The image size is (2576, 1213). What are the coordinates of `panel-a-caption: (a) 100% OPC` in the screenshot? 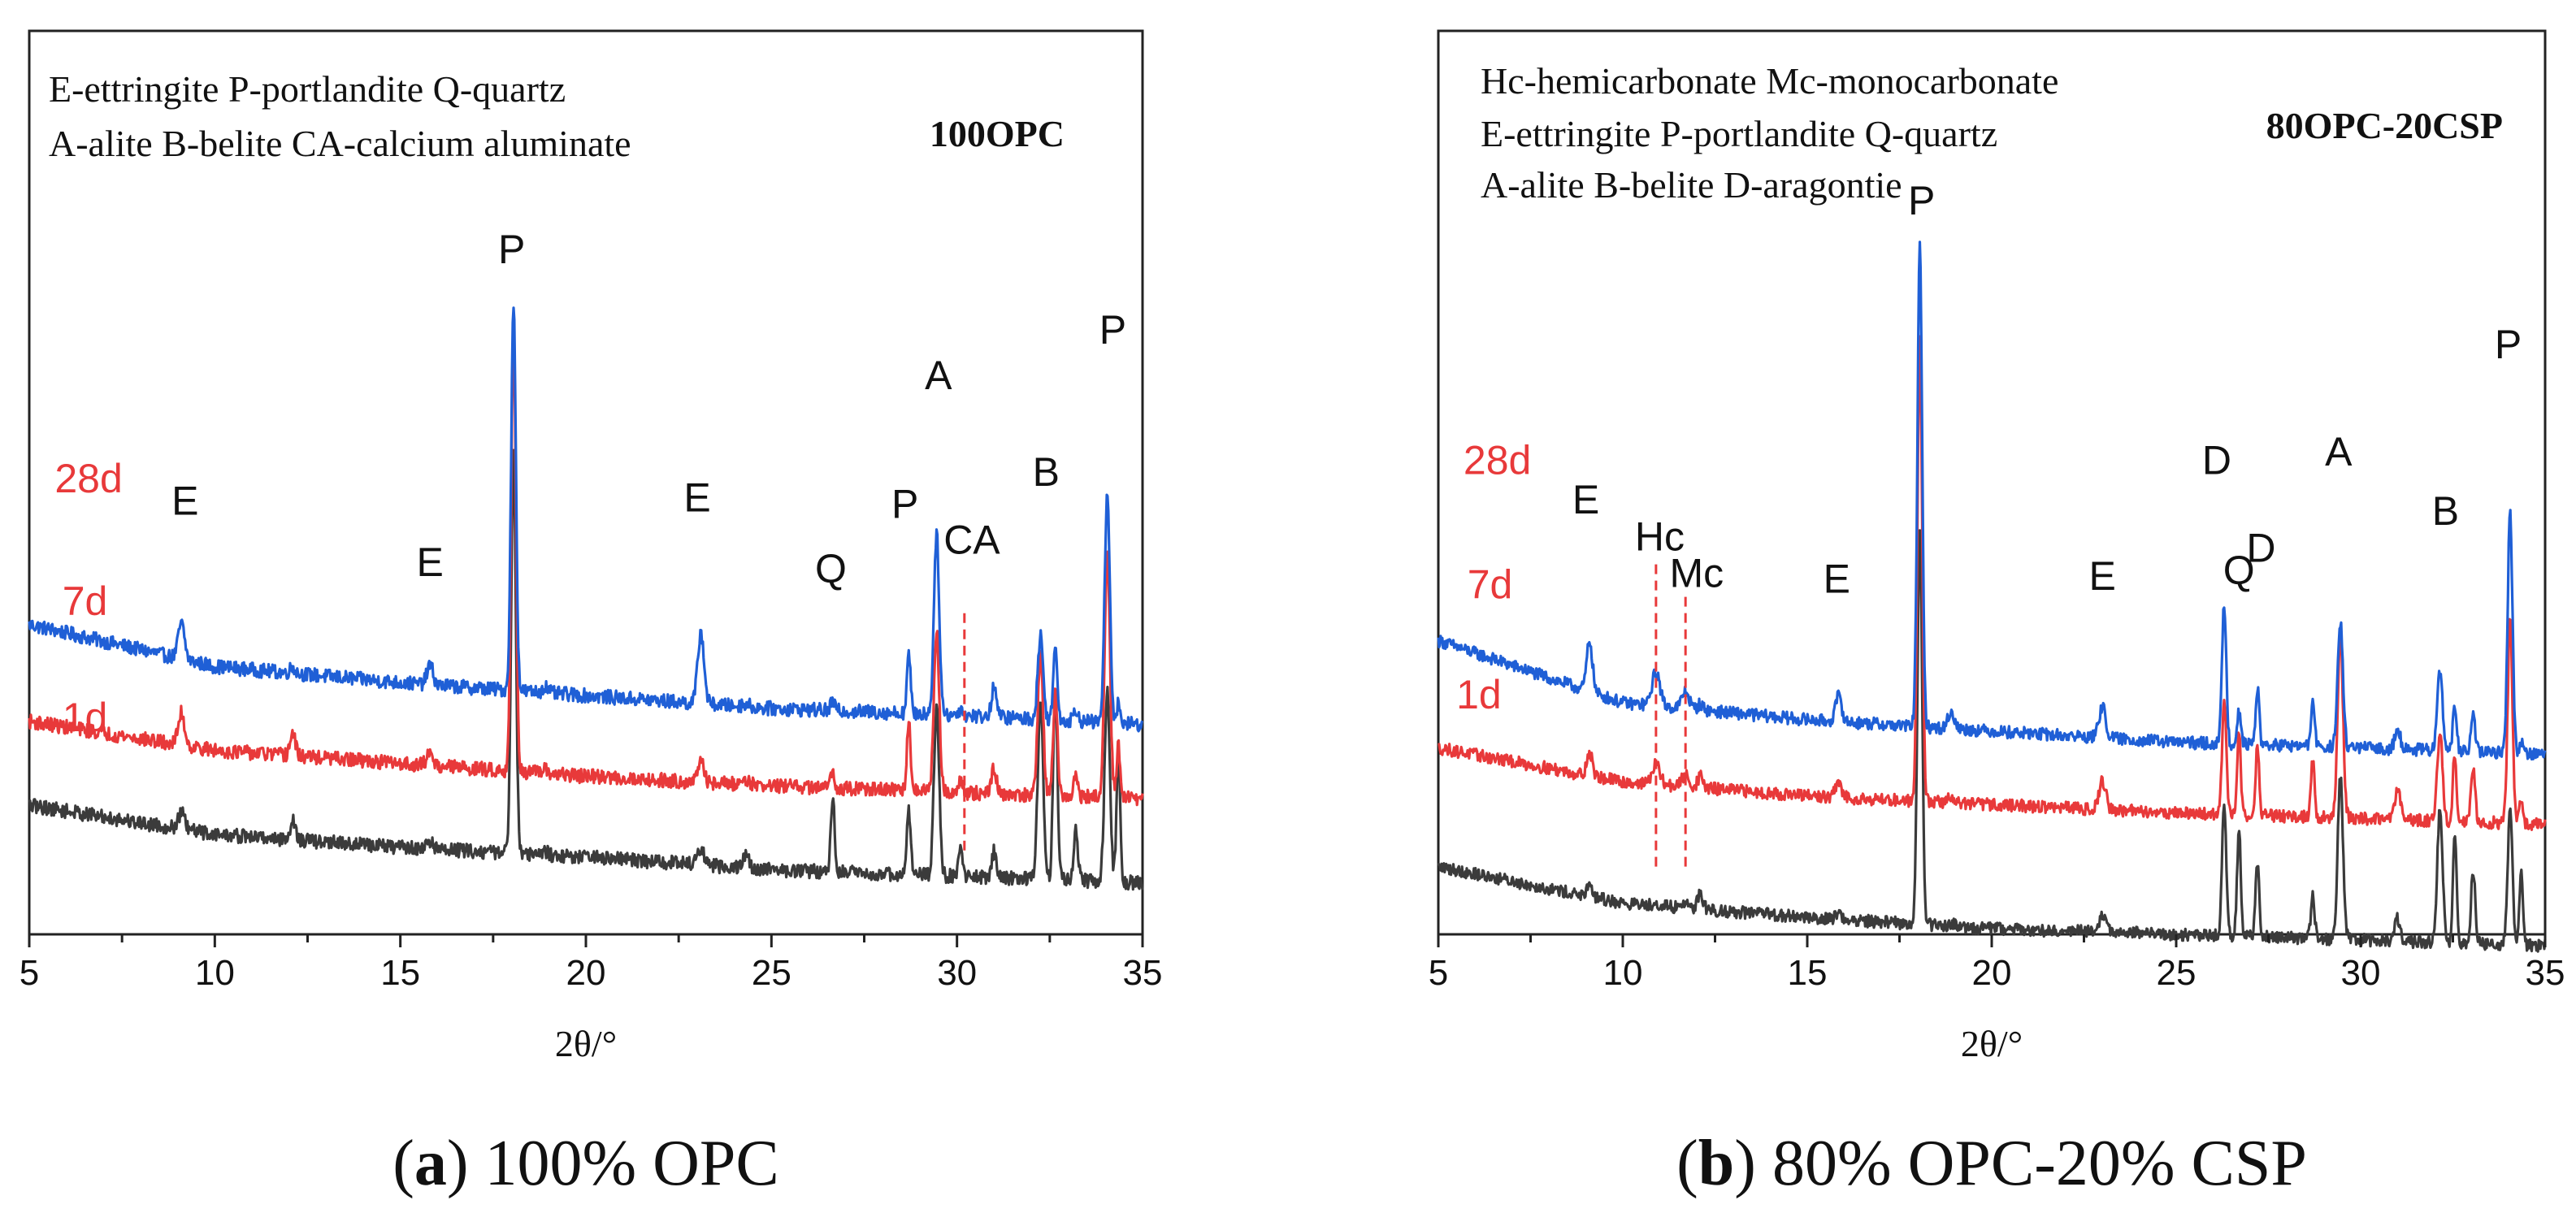 It's located at (585, 1163).